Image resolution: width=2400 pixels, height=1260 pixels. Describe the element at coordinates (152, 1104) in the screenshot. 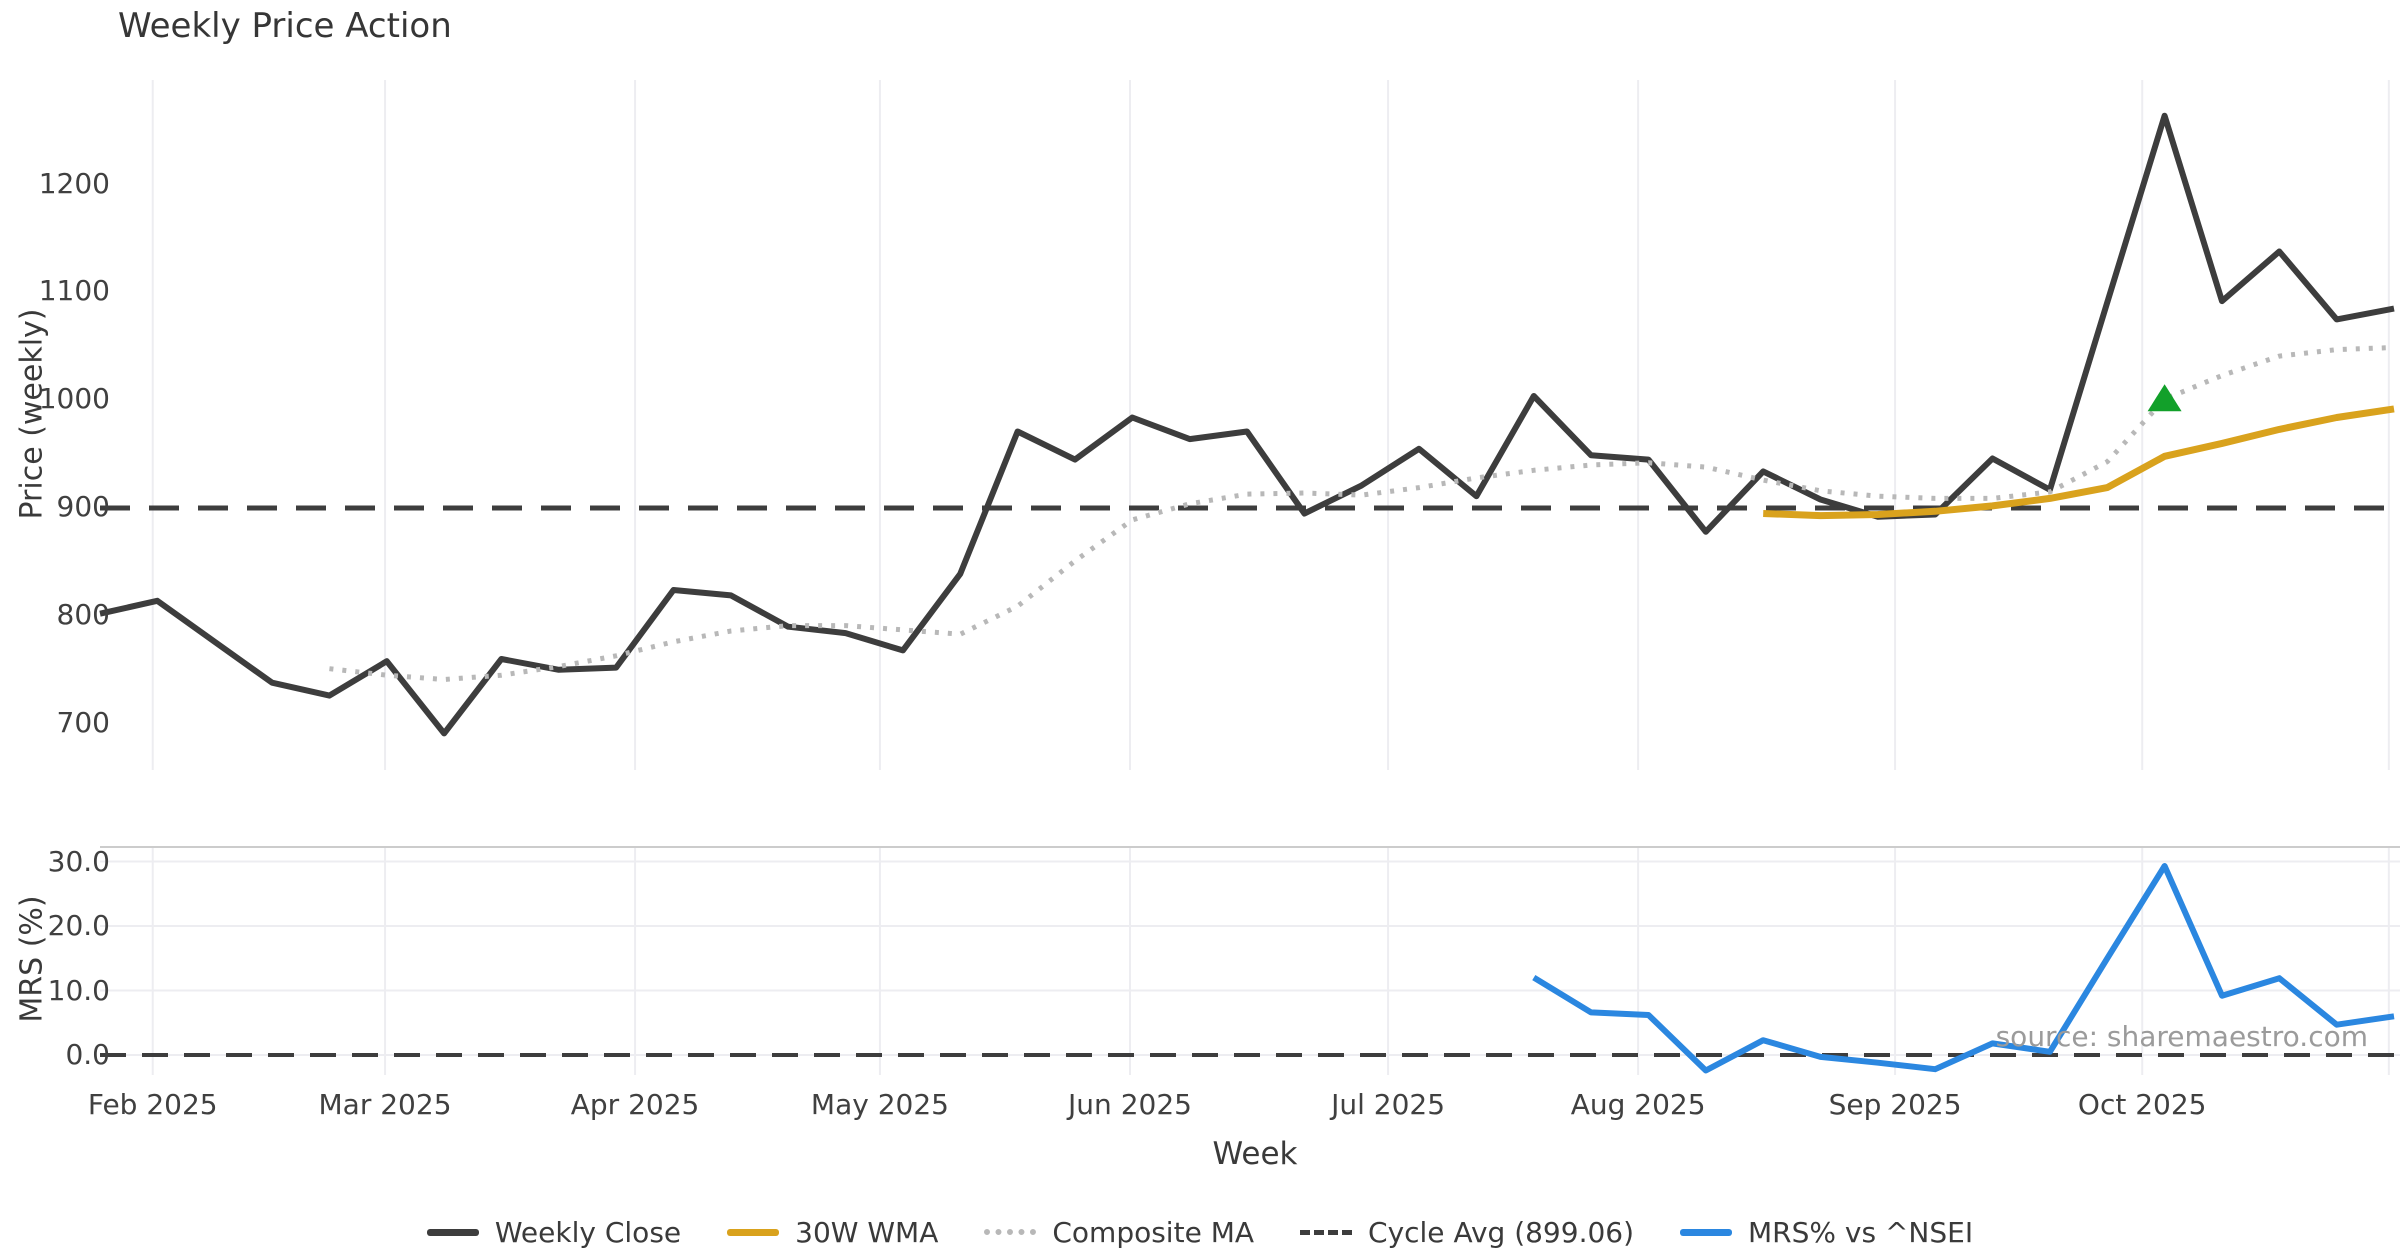

I see `x-tick-label: Feb 2025` at that location.